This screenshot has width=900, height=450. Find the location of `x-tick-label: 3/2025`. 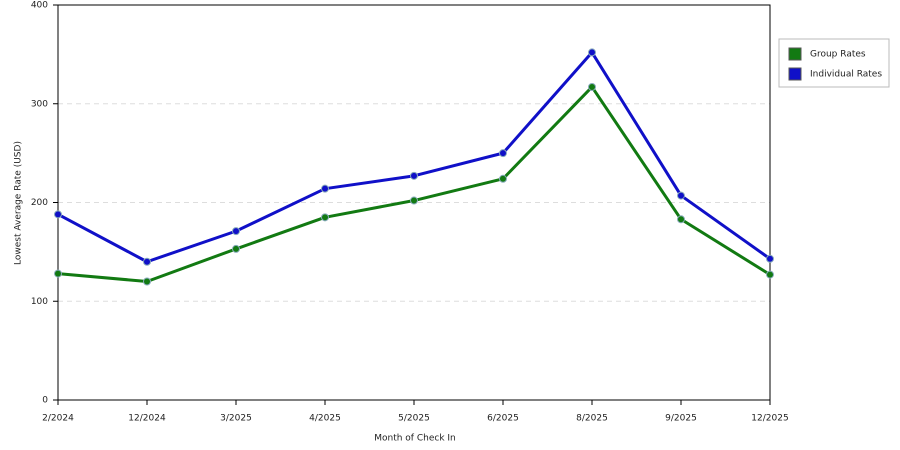

x-tick-label: 3/2025 is located at coordinates (236, 419).